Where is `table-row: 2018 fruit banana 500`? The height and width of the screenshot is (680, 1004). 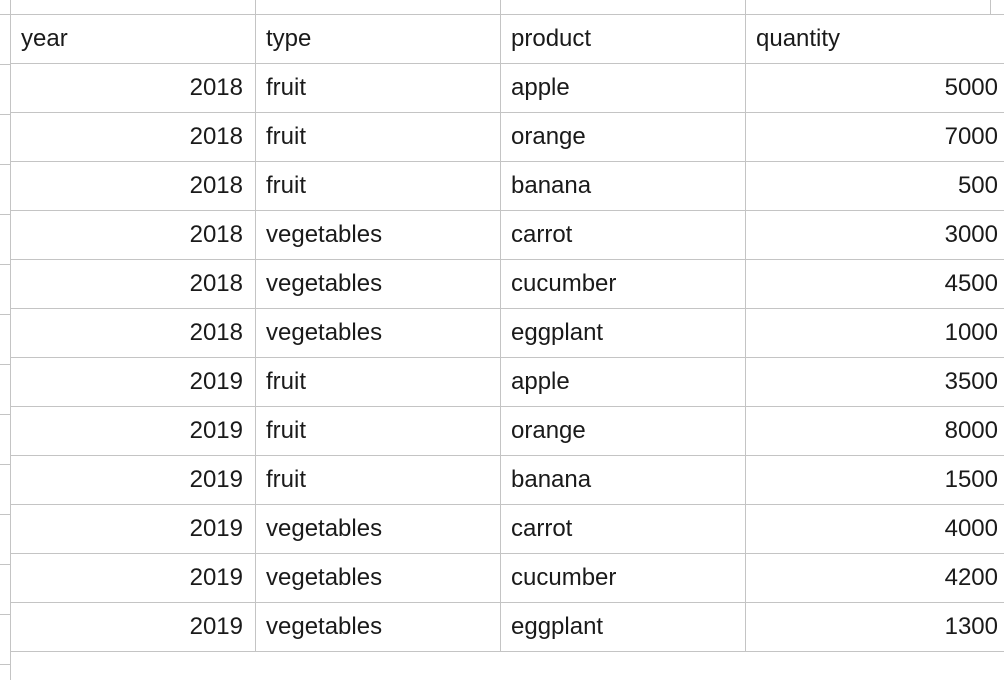
table-row: 2018 fruit banana 500 is located at coordinates (507, 186).